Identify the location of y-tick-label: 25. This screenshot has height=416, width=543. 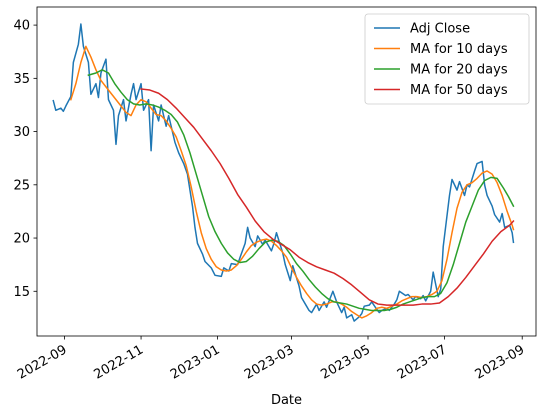
(21, 185).